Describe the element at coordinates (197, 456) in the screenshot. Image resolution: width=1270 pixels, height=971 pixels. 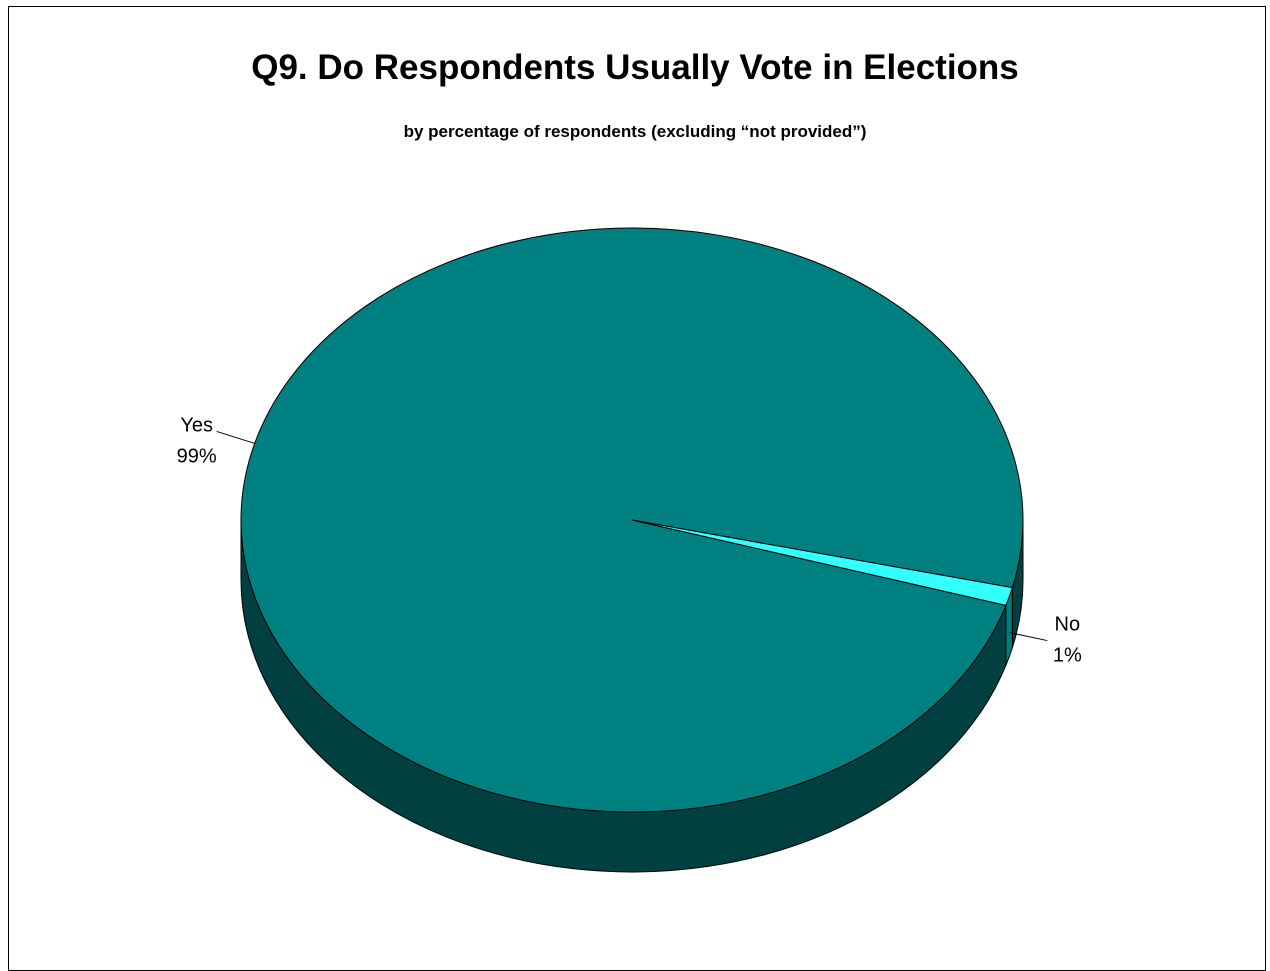
I see `data-label-yes-value: 99%` at that location.